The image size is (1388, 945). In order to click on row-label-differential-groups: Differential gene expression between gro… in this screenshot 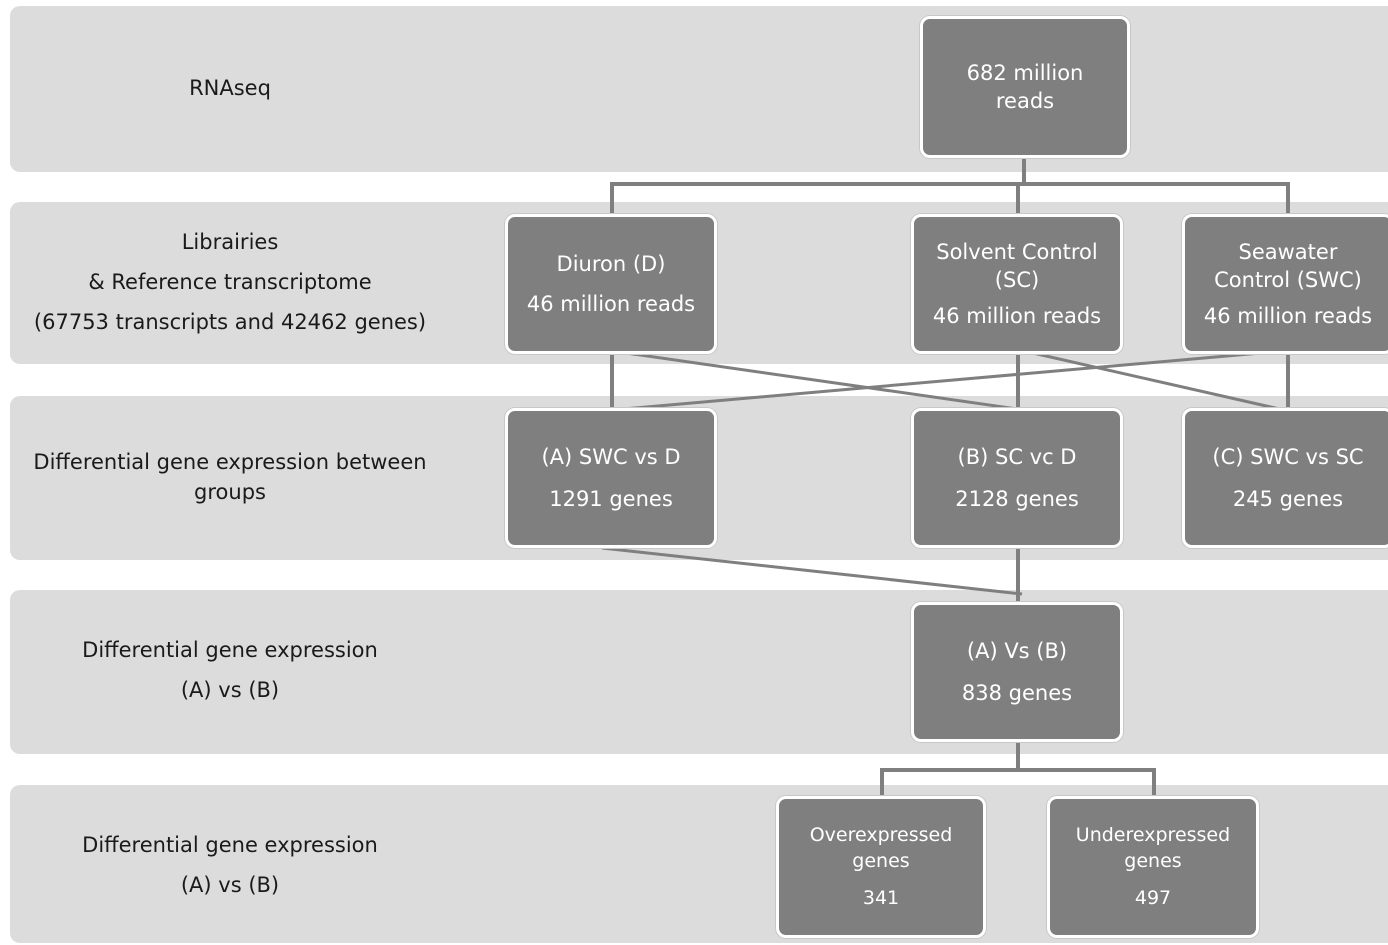, I will do `click(230, 477)`.